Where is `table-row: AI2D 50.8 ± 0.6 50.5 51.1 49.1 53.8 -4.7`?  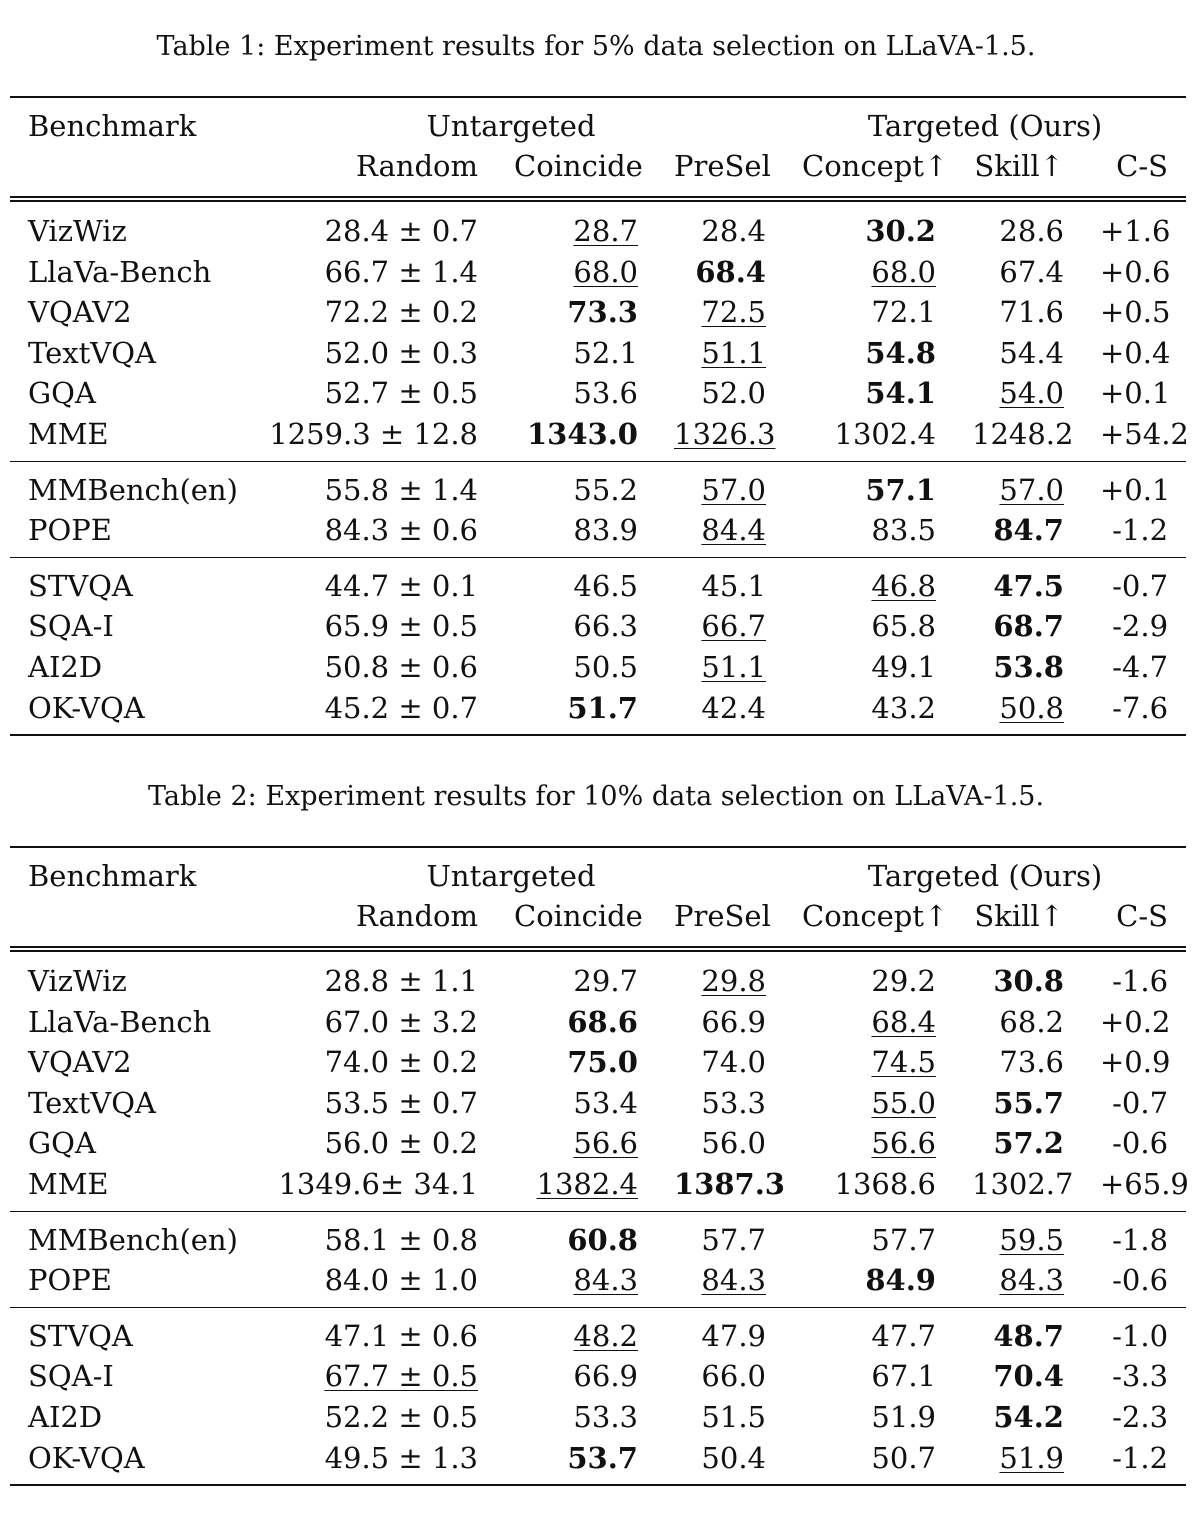 table-row: AI2D 50.8 ± 0.6 50.5 51.1 49.1 53.8 -4.7 is located at coordinates (598, 667).